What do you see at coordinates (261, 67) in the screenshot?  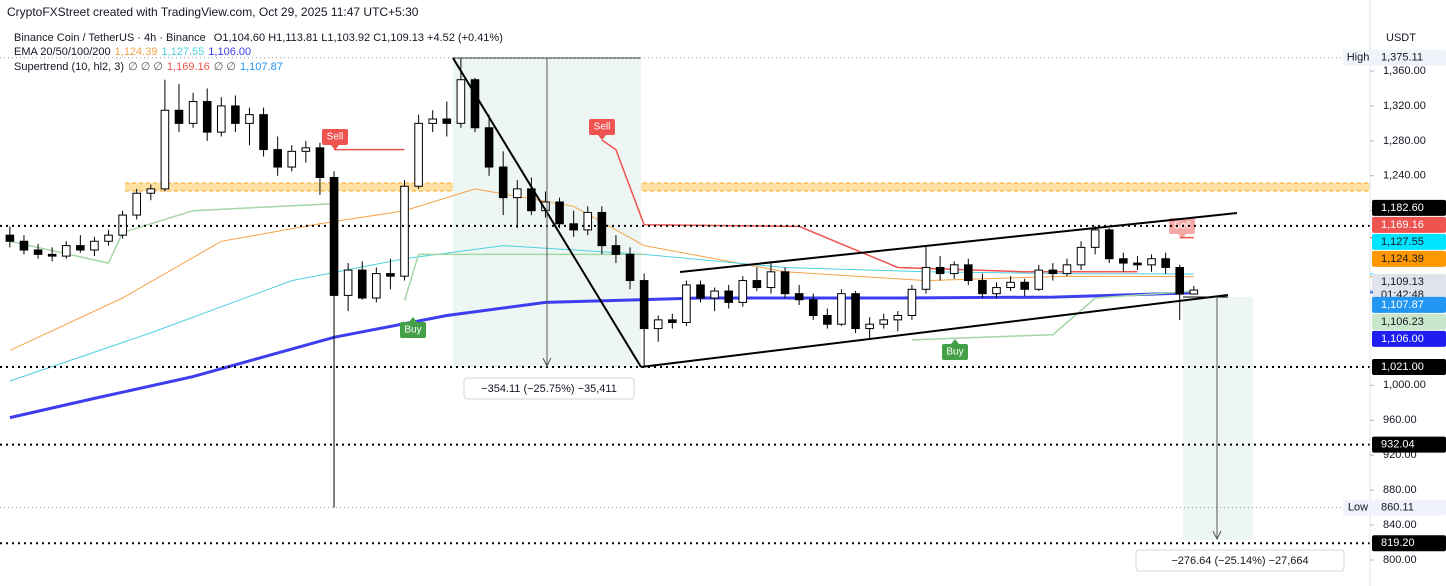 I see `indicator-value: 1,107.87` at bounding box center [261, 67].